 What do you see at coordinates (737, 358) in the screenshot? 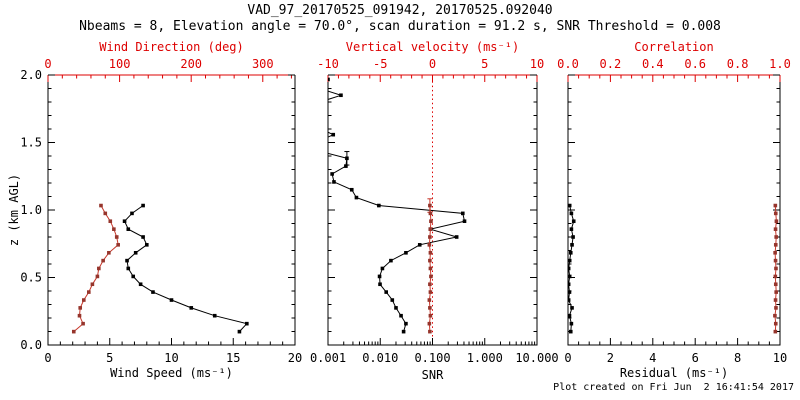
I see `svg-text: 8` at bounding box center [737, 358].